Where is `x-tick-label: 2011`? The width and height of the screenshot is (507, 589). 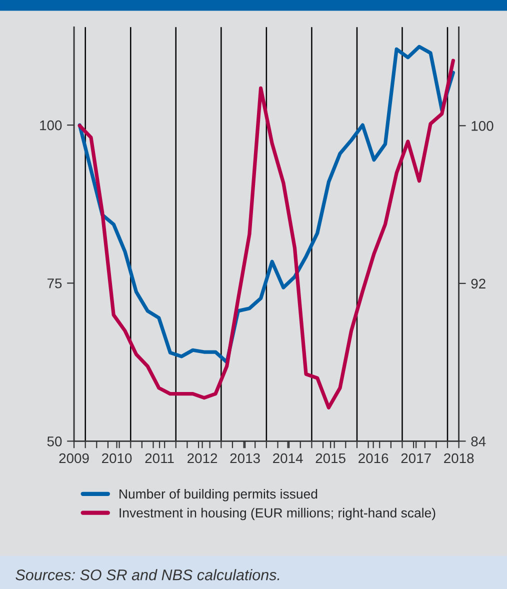 x-tick-label: 2011 is located at coordinates (159, 458).